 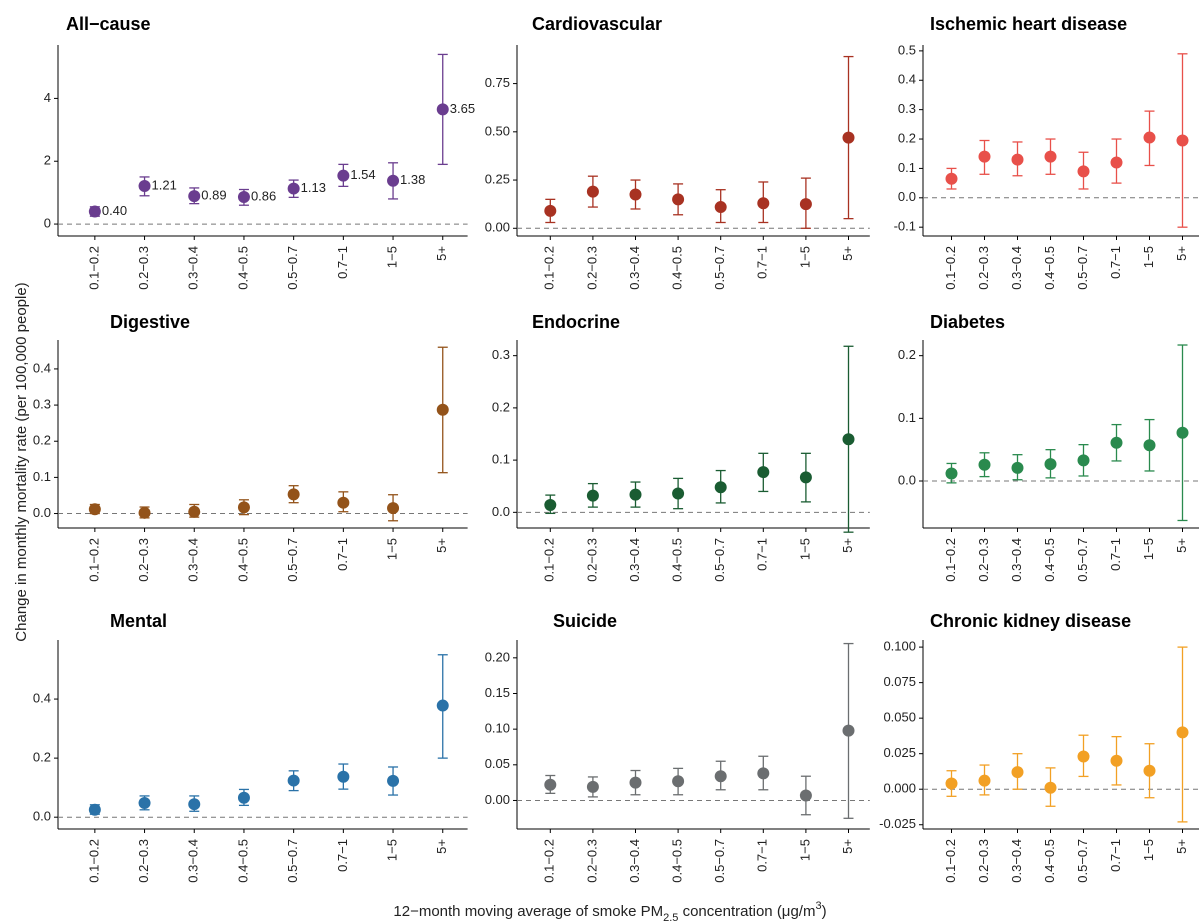 What do you see at coordinates (47, 223) in the screenshot?
I see `y-tick-label: 0` at bounding box center [47, 223].